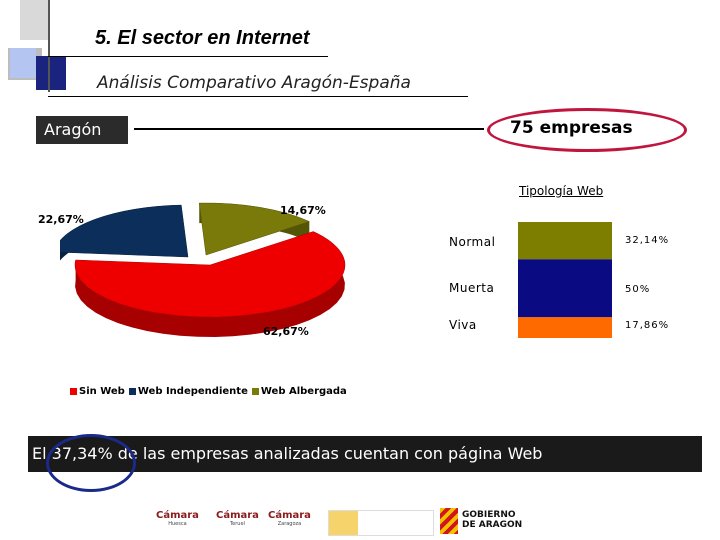 The image size is (720, 540). I want to click on decor-square-light, so click(34, 20).